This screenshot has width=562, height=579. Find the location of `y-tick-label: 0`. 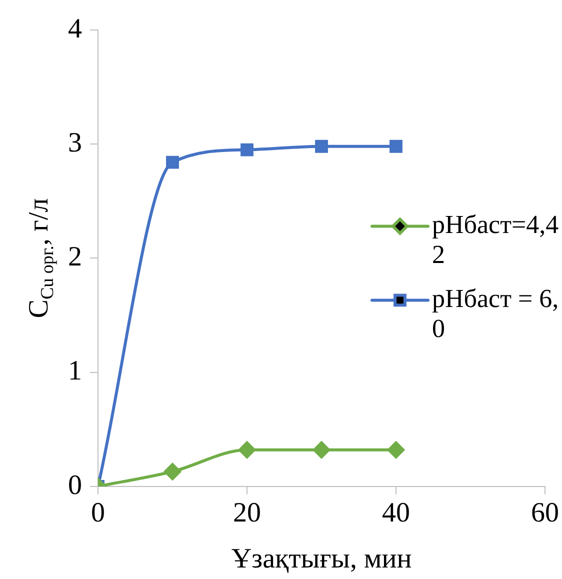

y-tick-label: 0 is located at coordinates (75, 485).